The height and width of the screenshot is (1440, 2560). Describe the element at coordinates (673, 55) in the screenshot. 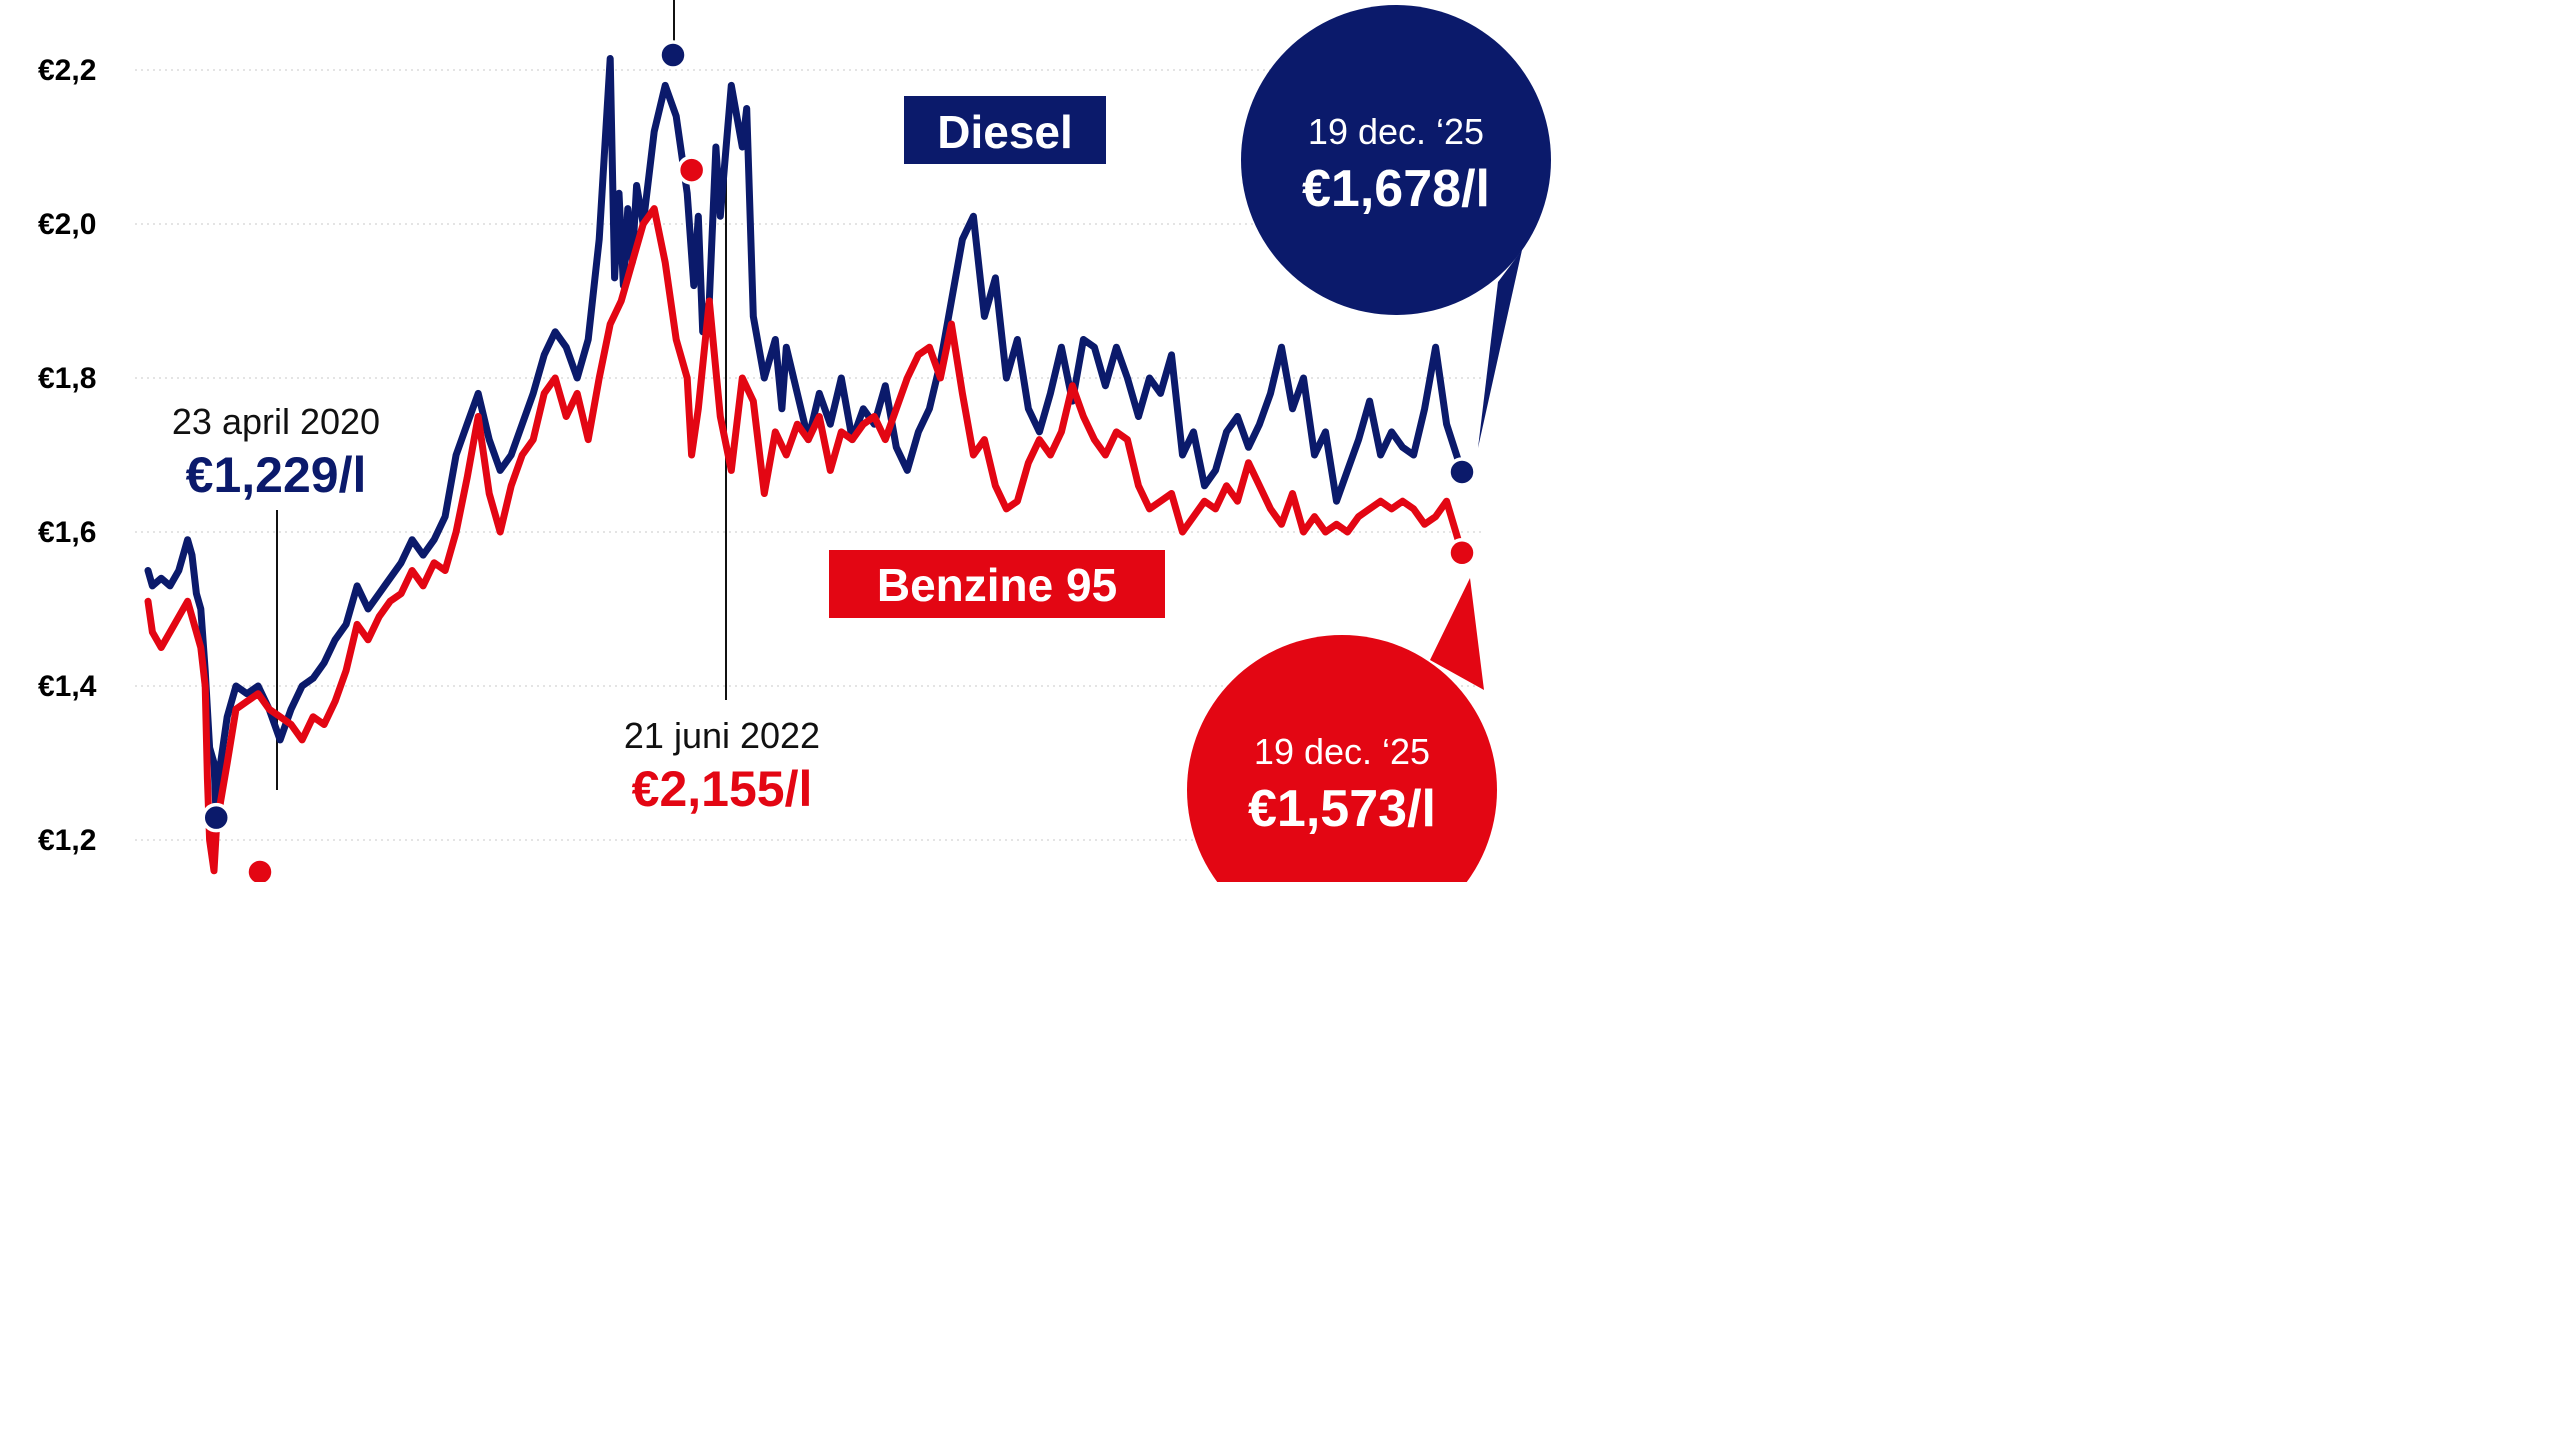

I see `peak-diesel-marker` at that location.